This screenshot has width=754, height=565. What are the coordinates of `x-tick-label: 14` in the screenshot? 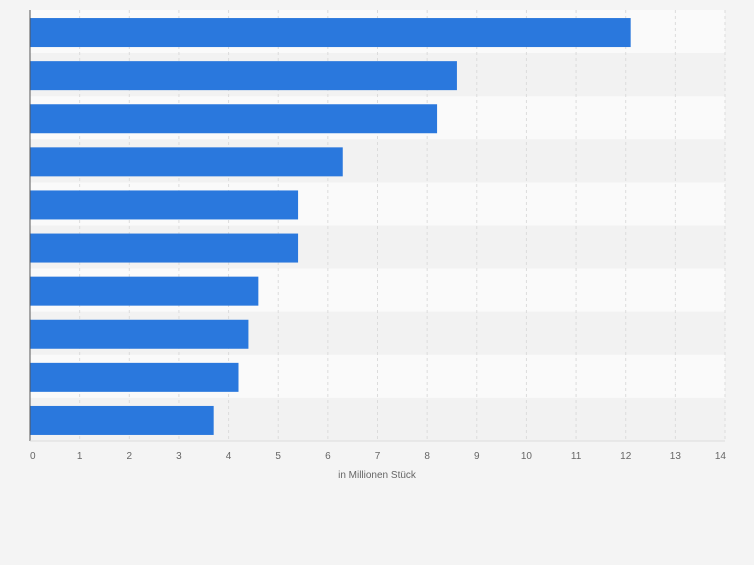 It's located at (721, 456).